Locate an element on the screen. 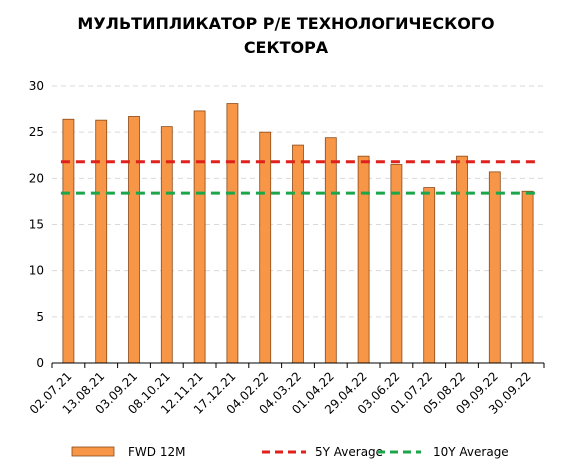 This screenshot has height=475, width=562. average-lines is located at coordinates (298, 177).